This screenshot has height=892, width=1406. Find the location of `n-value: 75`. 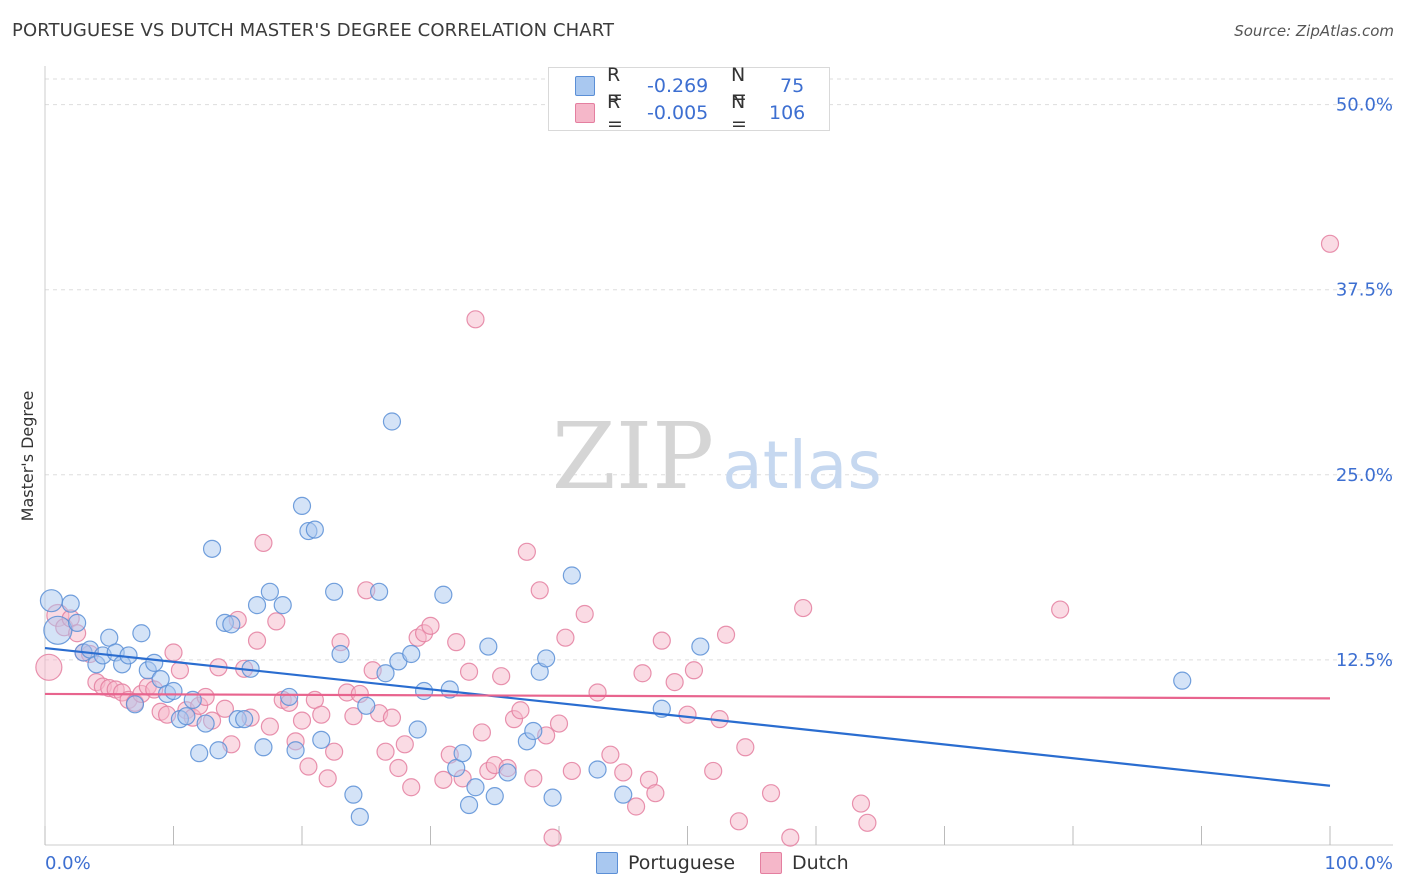

n-value: 75 is located at coordinates (792, 86).